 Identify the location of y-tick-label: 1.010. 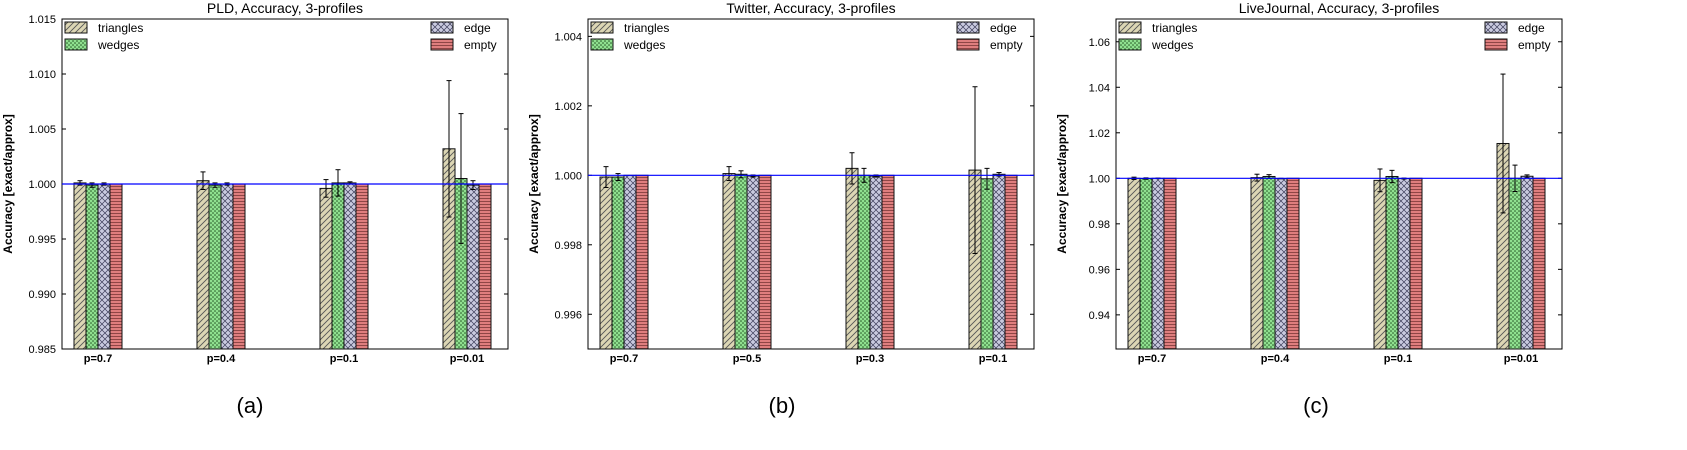
(42, 75).